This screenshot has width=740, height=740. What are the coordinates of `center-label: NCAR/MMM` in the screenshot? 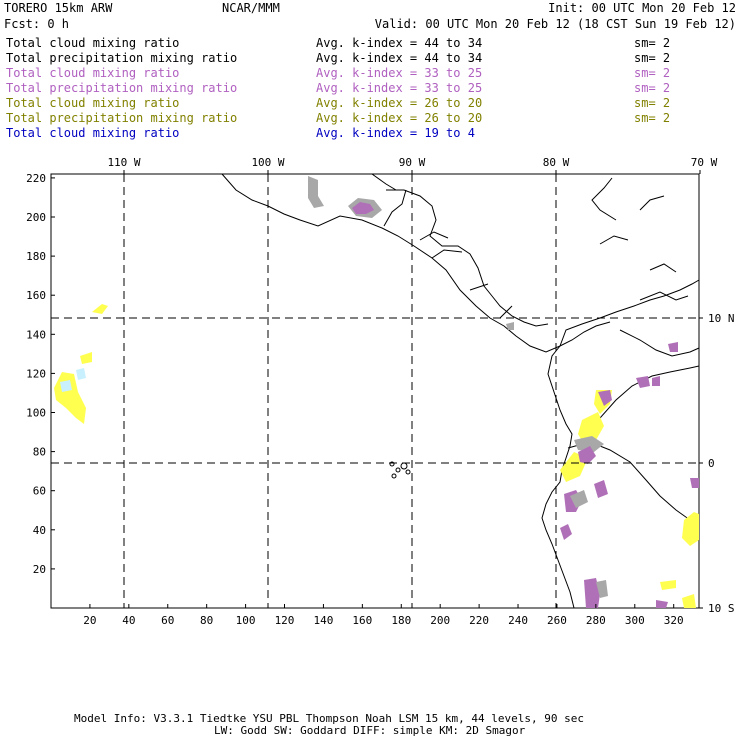 It's located at (251, 8).